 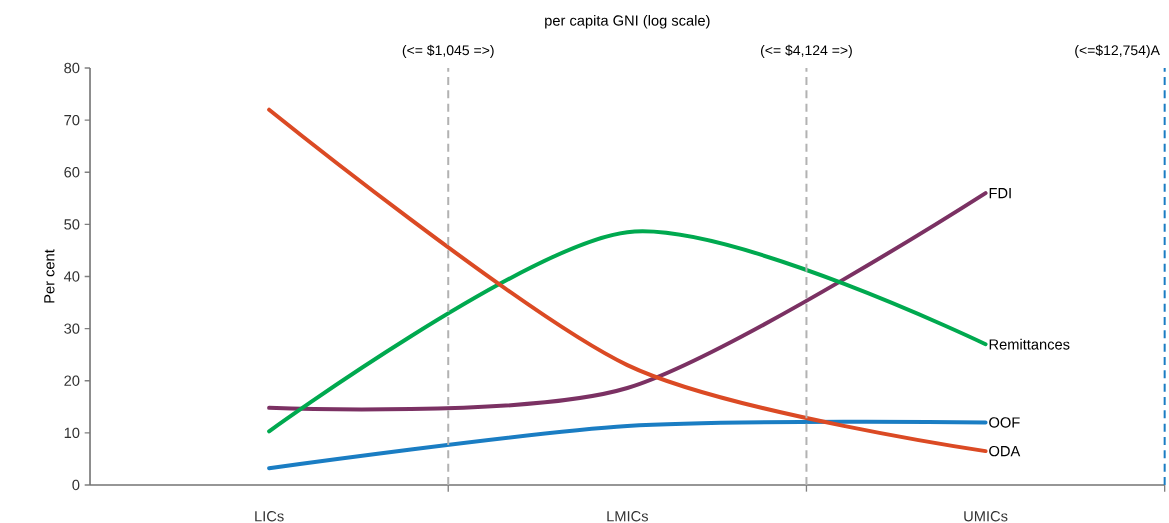 I want to click on text: (<= $1,045 =>), so click(x=448, y=51).